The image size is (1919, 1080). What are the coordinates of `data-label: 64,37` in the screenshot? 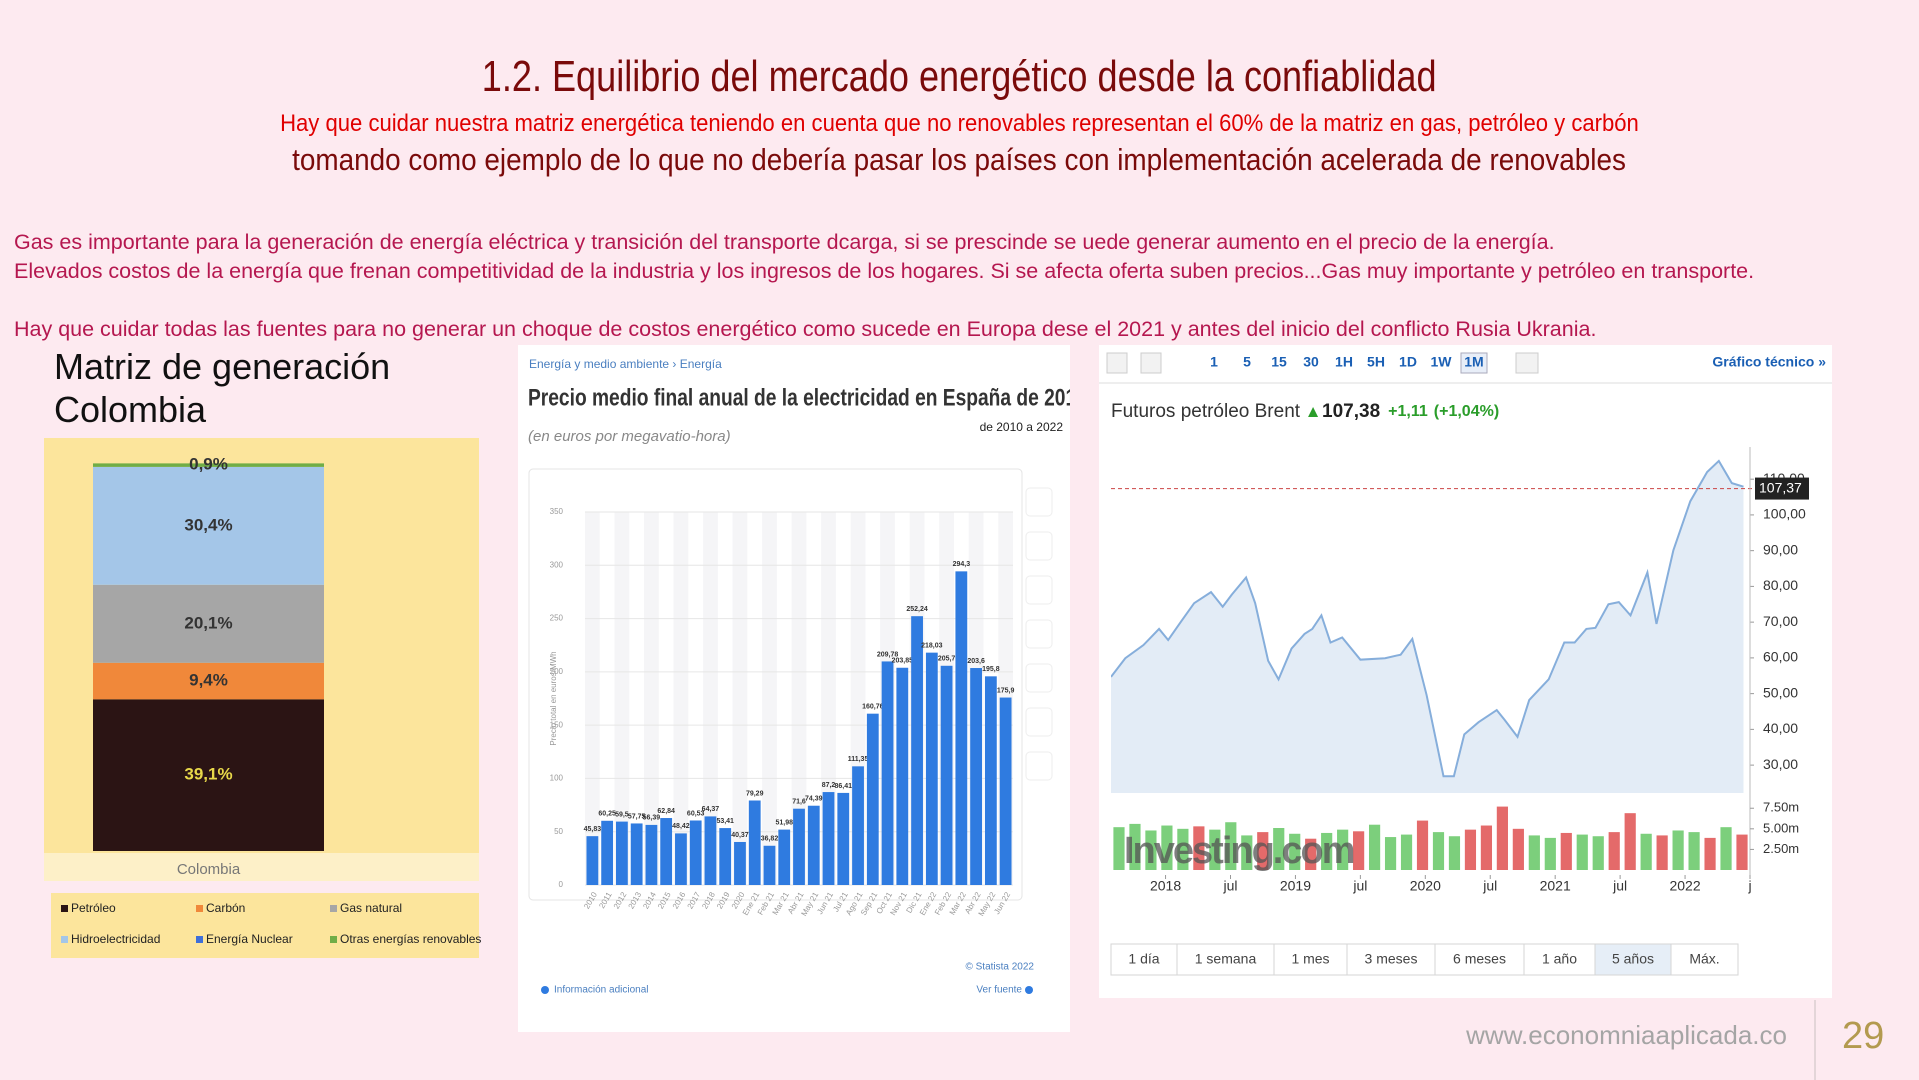 It's located at (711, 809).